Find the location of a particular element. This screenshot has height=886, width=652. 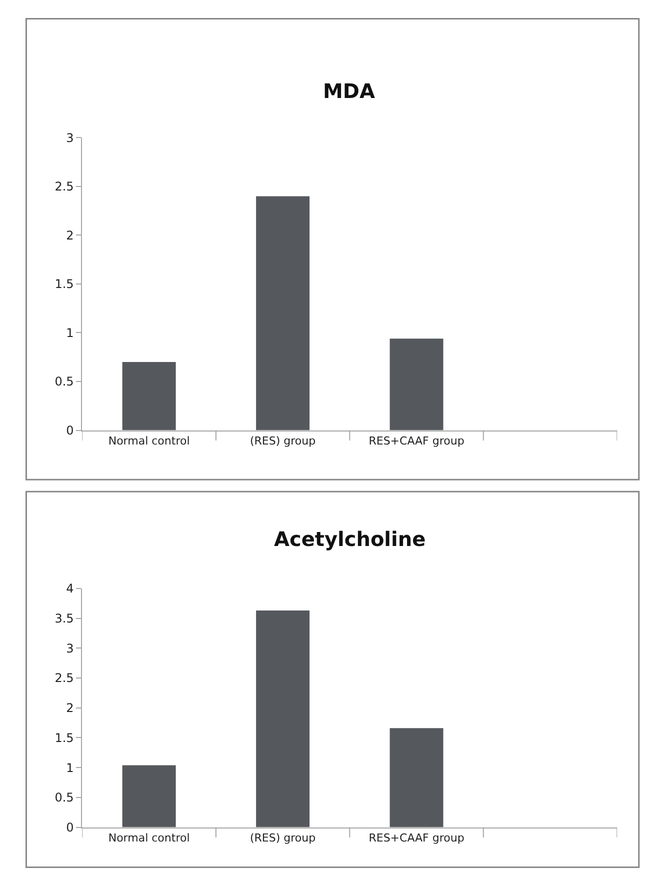

chart-title: MDA is located at coordinates (349, 91).